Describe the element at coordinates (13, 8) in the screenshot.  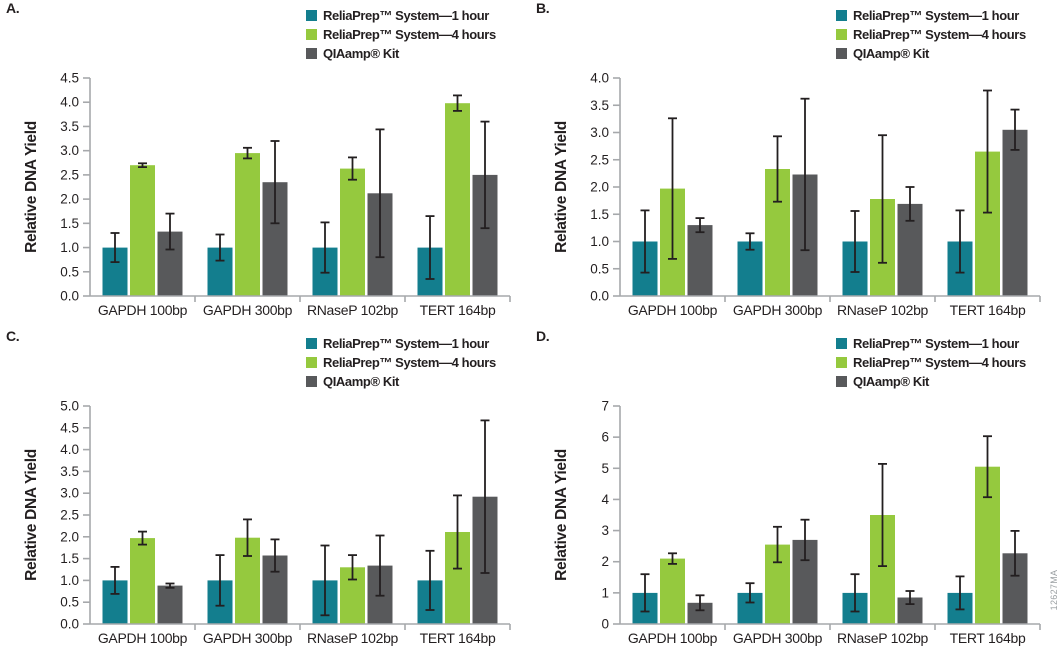
I see `panel-a-label: A.` at that location.